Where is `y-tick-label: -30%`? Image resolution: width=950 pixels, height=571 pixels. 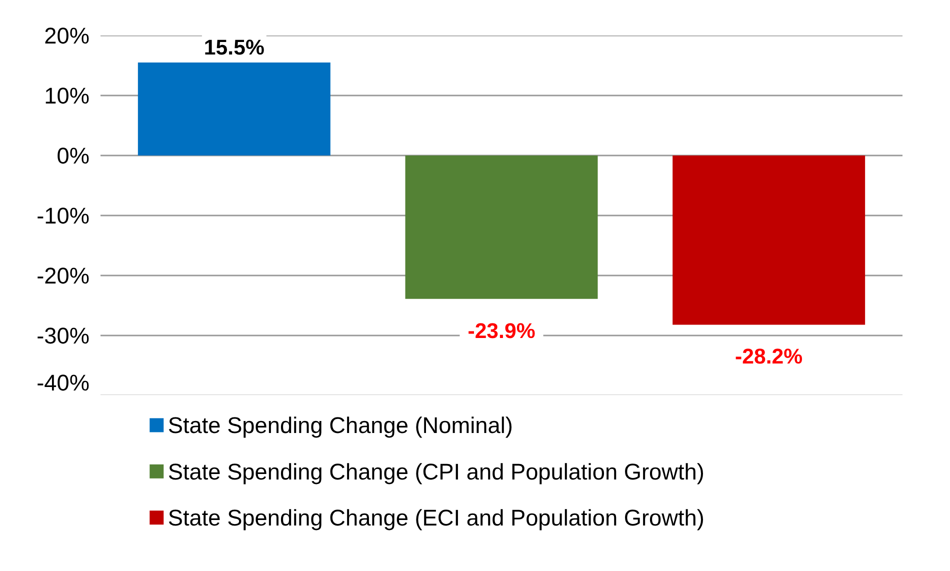 y-tick-label: -30% is located at coordinates (63, 335).